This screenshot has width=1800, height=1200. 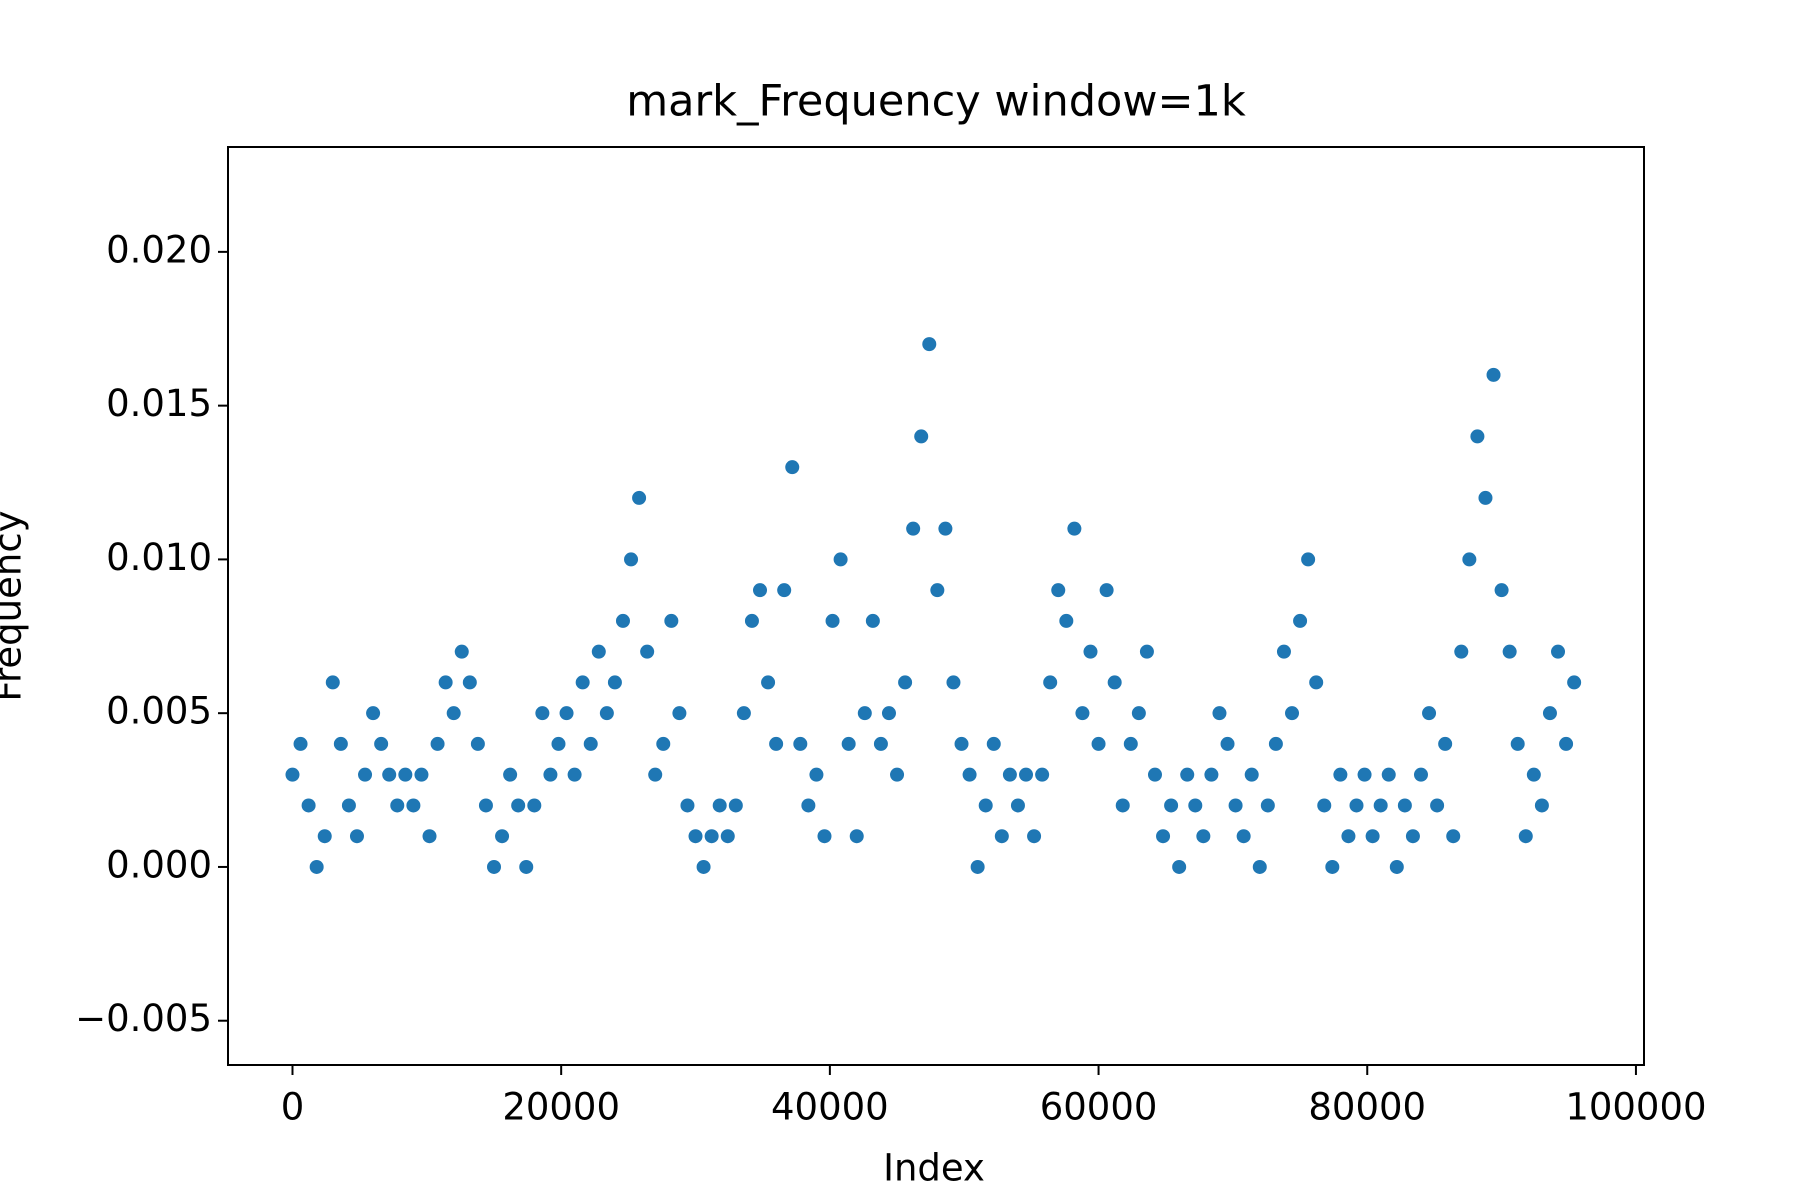 I want to click on x-tick-label: 100000, so click(x=1635, y=1107).